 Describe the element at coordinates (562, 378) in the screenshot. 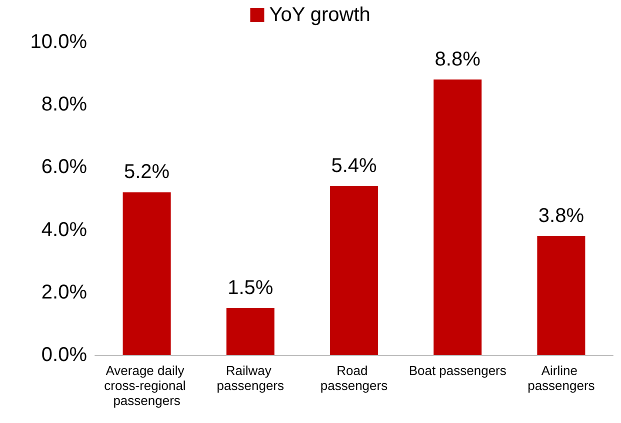

I see `x-tick-label: Airline passengers` at that location.